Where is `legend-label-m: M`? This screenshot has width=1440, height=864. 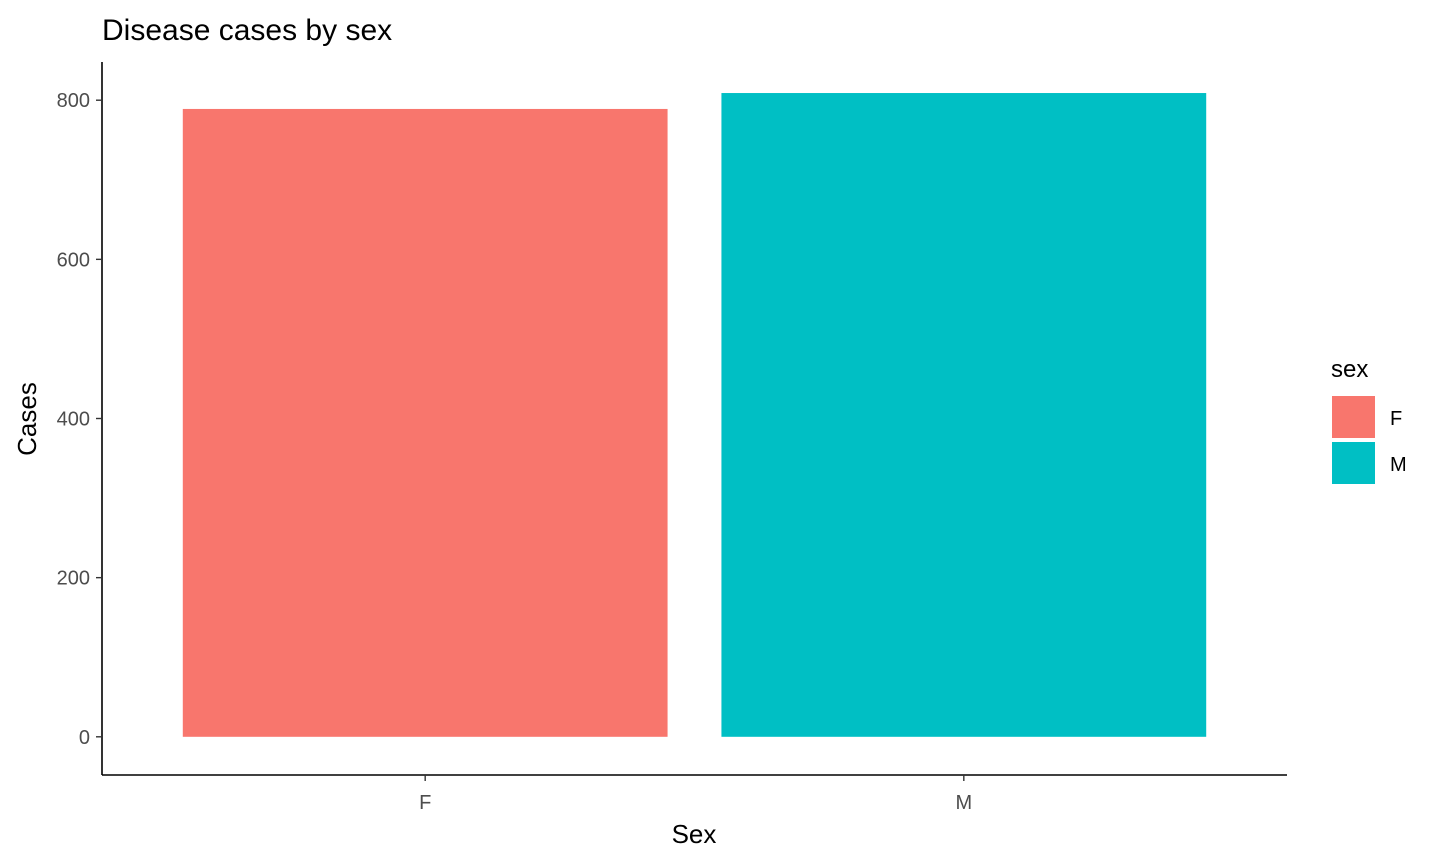 legend-label-m: M is located at coordinates (1398, 465).